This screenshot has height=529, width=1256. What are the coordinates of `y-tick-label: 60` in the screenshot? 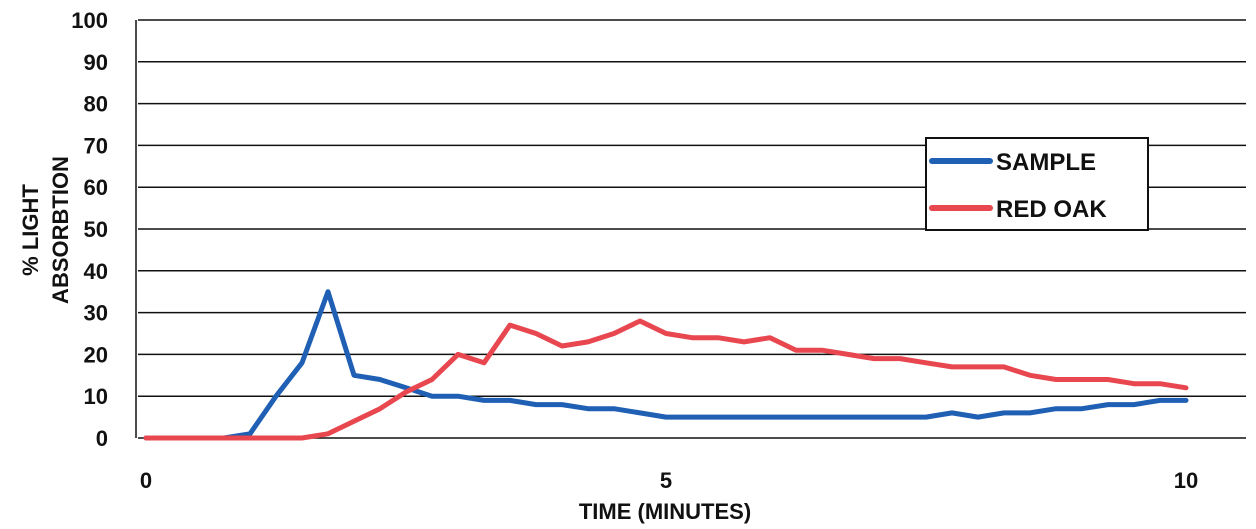 It's located at (96, 187).